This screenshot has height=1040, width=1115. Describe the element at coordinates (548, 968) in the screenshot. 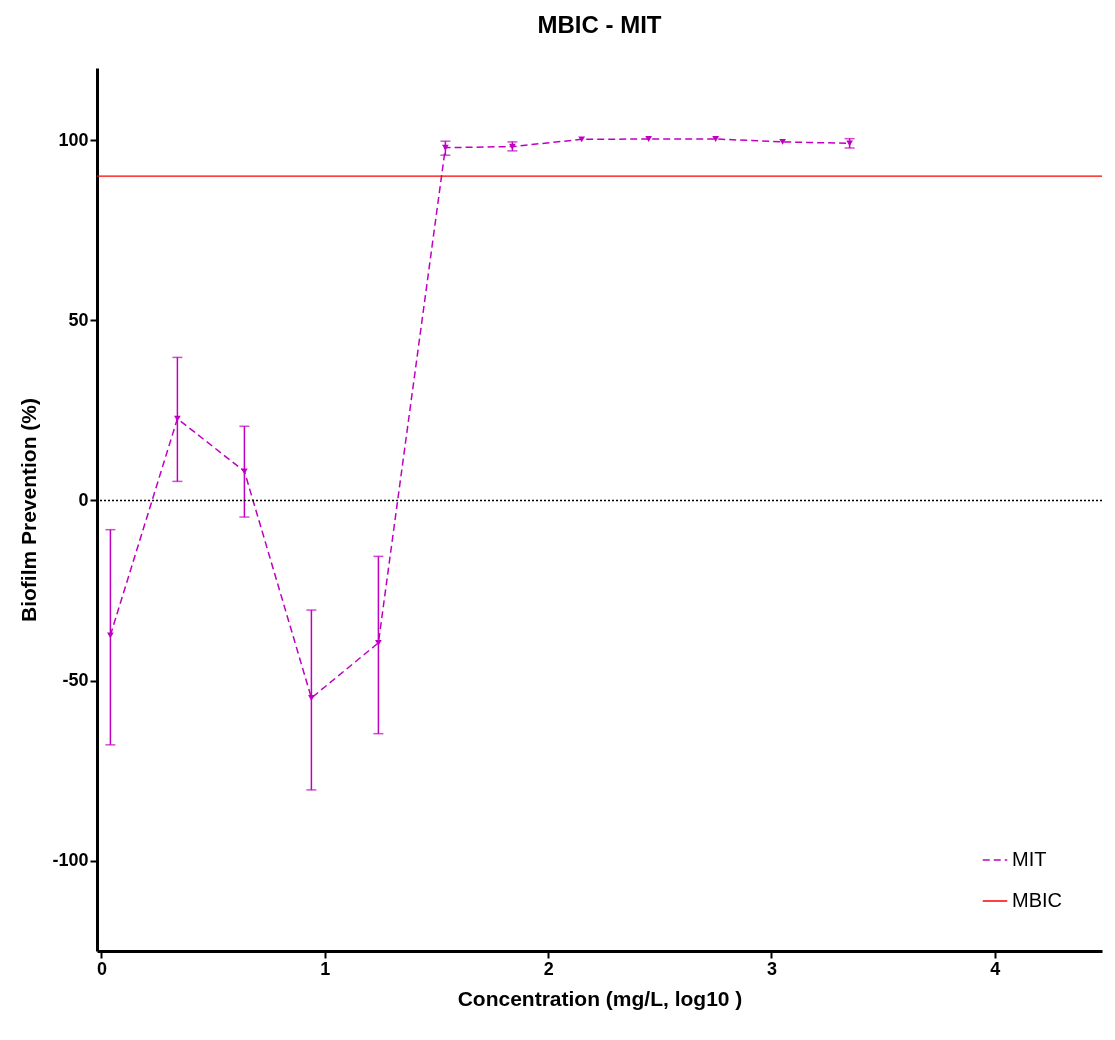

I see `x-tick-label: 2` at that location.